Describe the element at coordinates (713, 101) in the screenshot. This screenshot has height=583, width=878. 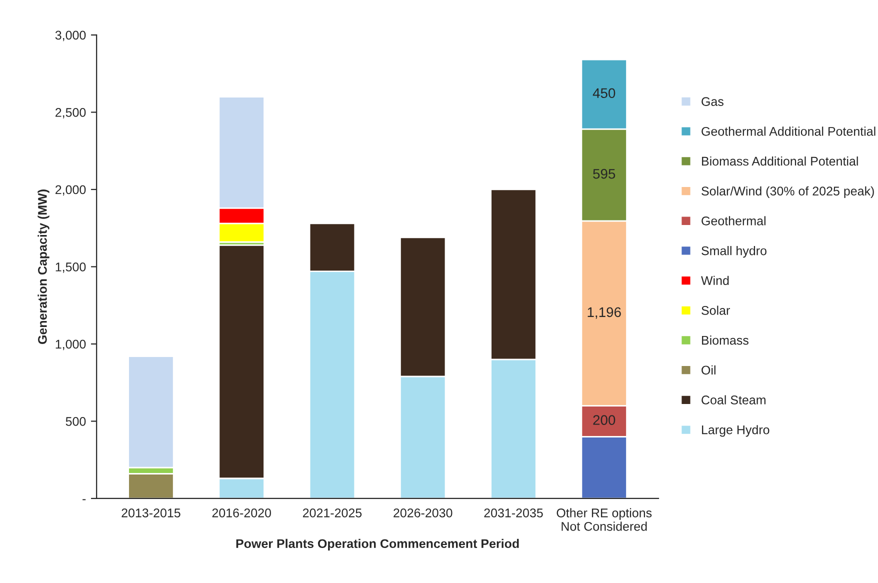
I see `legend-label: Gas` at that location.